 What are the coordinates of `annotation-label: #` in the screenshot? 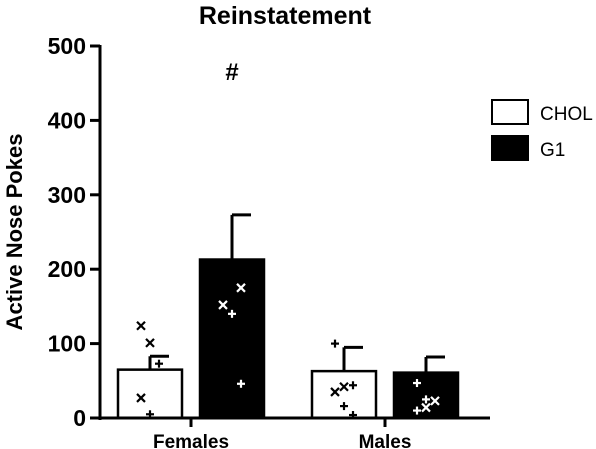 It's located at (231, 72).